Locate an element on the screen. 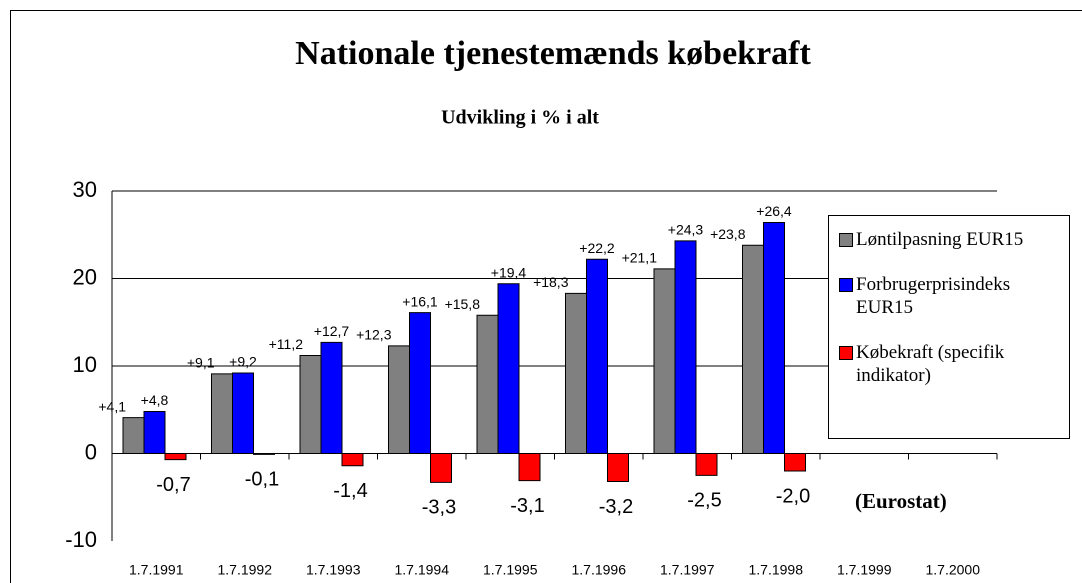 The height and width of the screenshot is (583, 1082). y-tick-label: 10 is located at coordinates (85, 364).